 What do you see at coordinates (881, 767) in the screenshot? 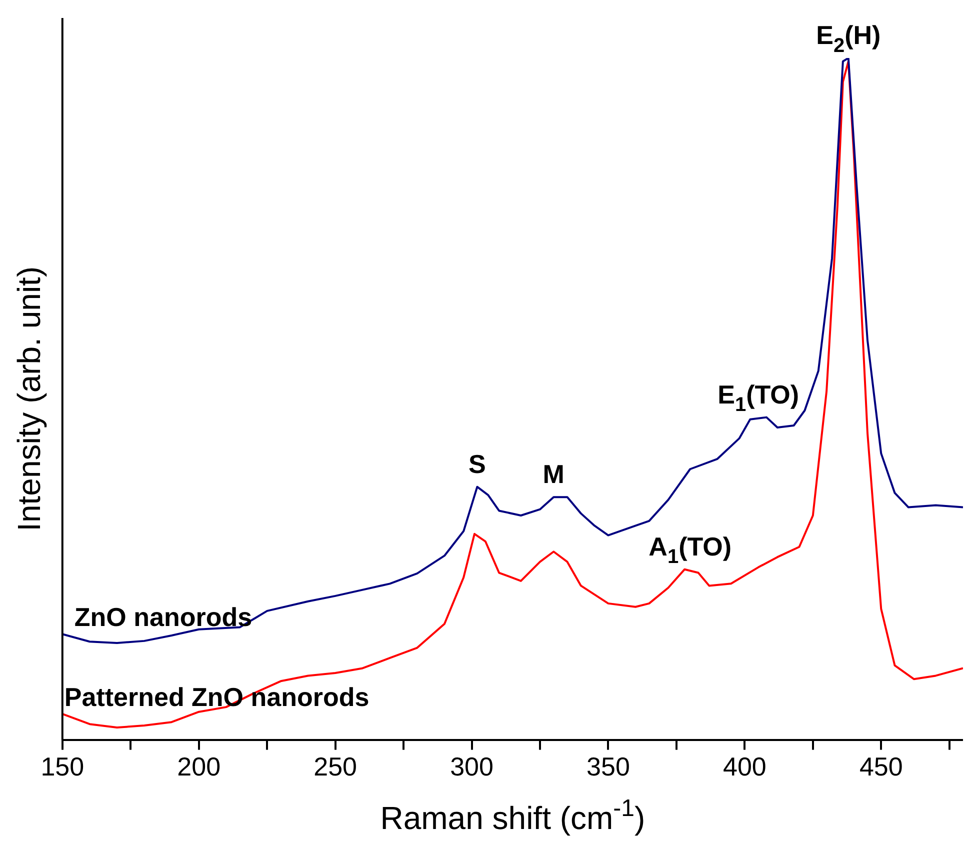
I see `x-tick-label: 450` at bounding box center [881, 767].